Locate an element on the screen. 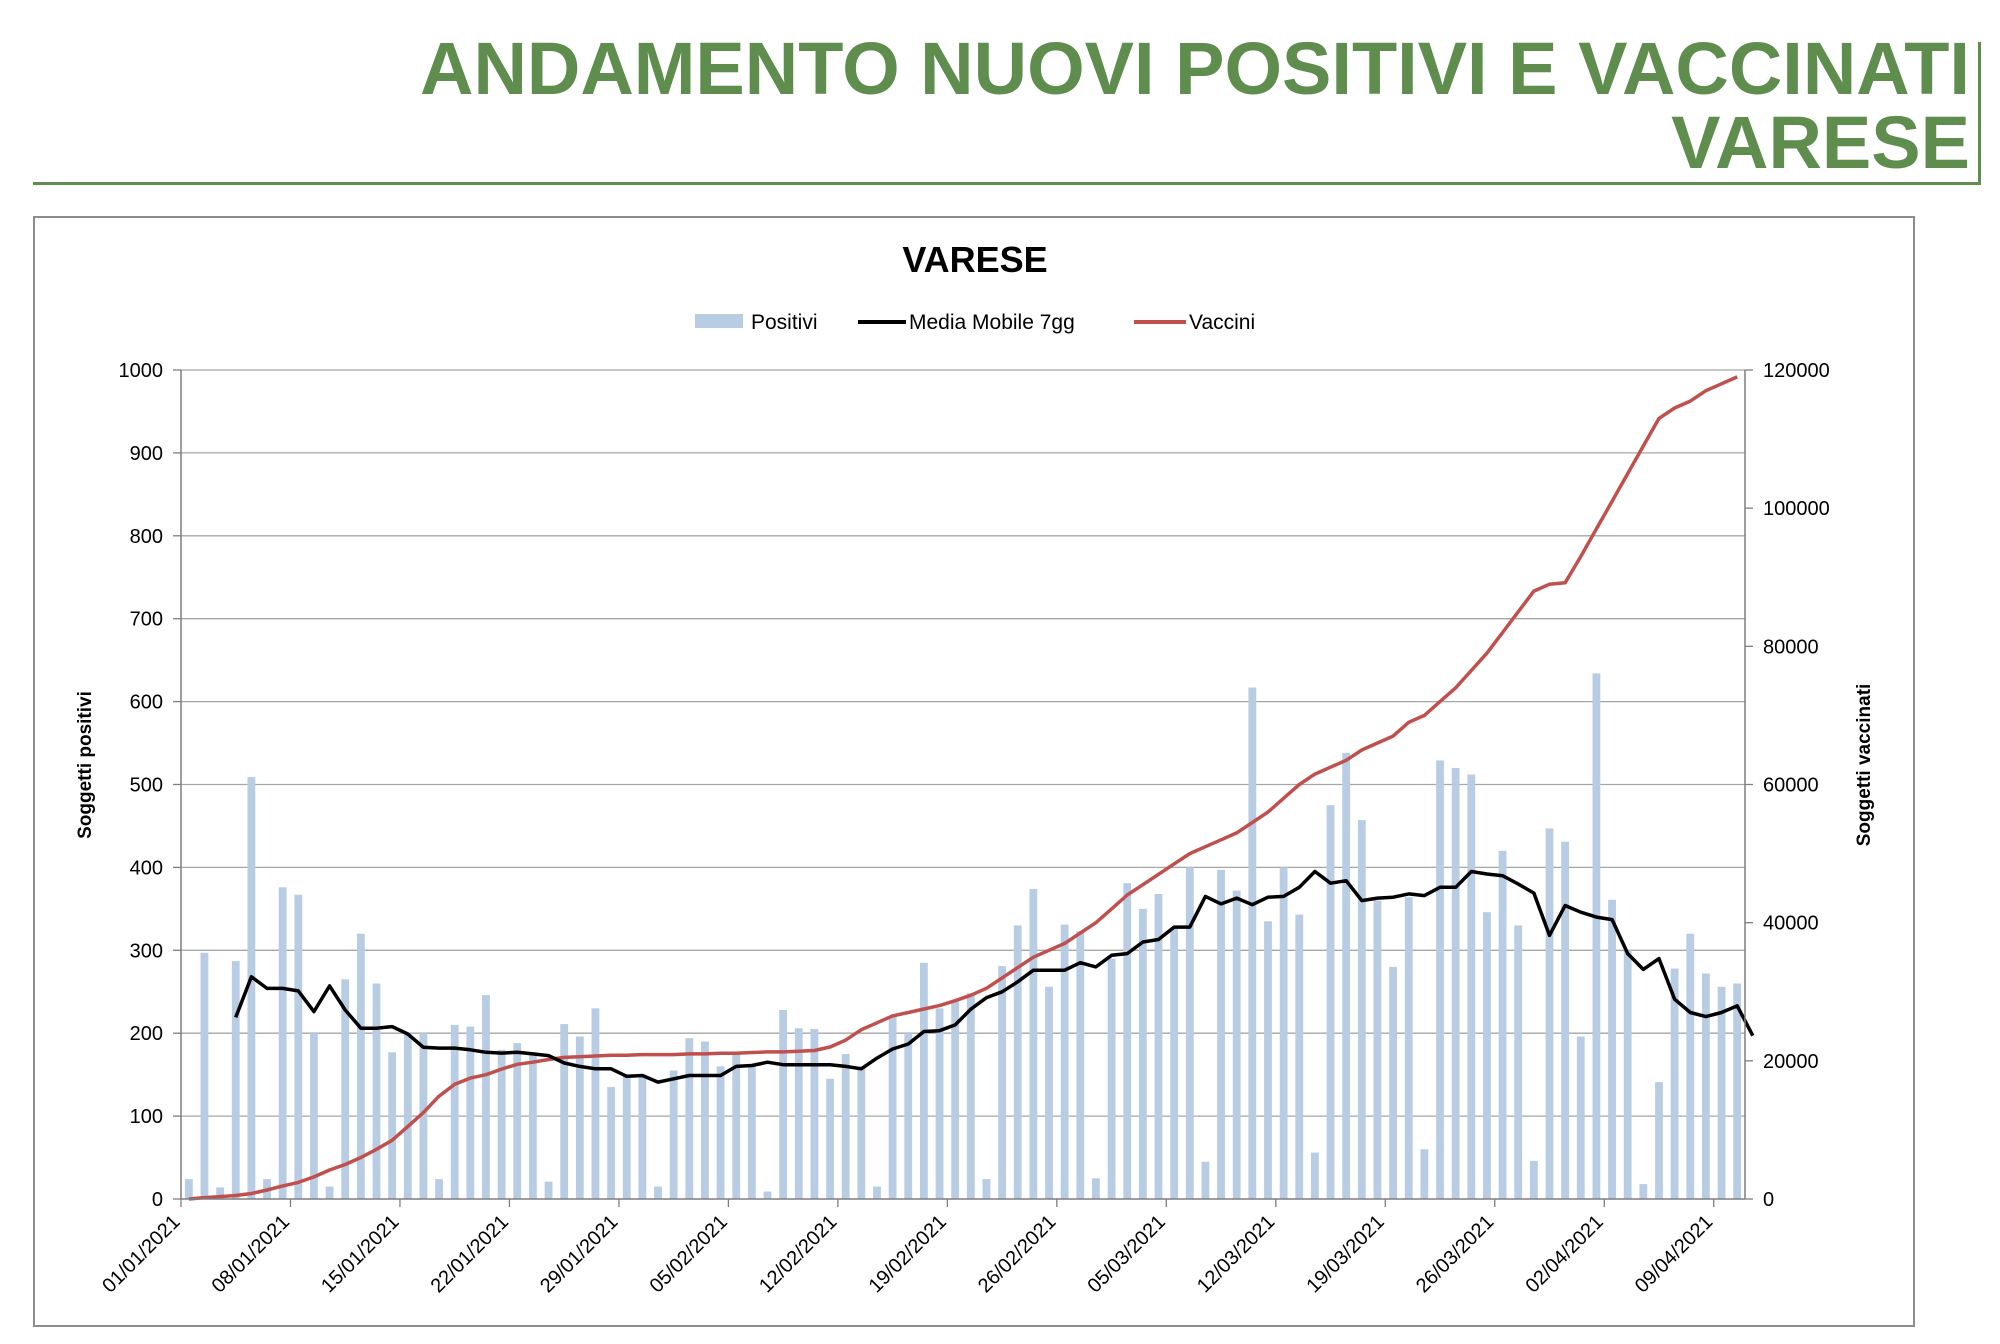 This screenshot has height=1344, width=2000. y-axis-right-label: Soggetti vaccinati is located at coordinates (1864, 765).